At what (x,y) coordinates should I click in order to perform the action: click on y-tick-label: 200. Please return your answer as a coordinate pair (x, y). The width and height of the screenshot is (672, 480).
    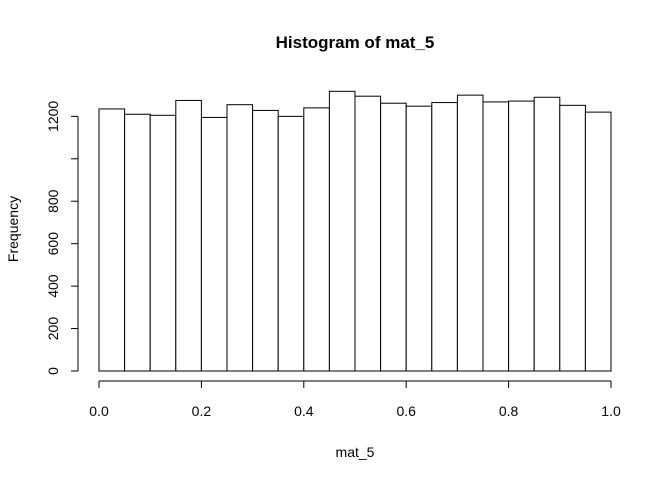
    Looking at the image, I should click on (53, 329).